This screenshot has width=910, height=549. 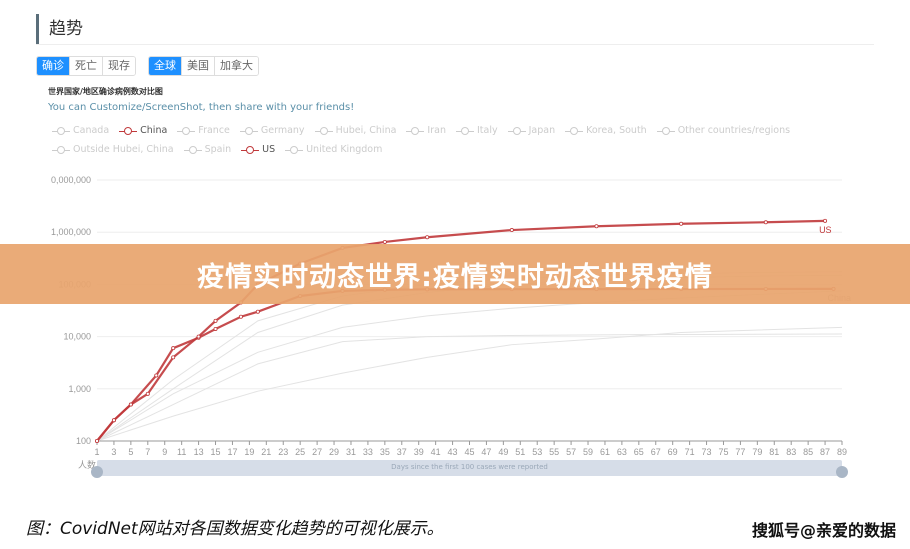 I want to click on overlay-banner: 疫情实时动态世界:疫情实时动态世界疫情, so click(x=455, y=274).